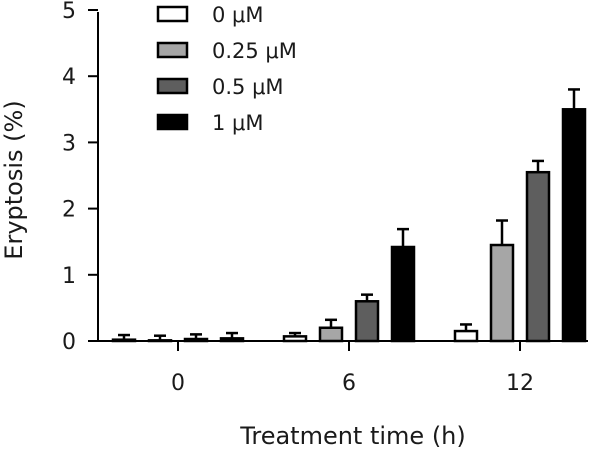  I want to click on y-ticks: 0 1 2 3 4 5, so click(80, 177).